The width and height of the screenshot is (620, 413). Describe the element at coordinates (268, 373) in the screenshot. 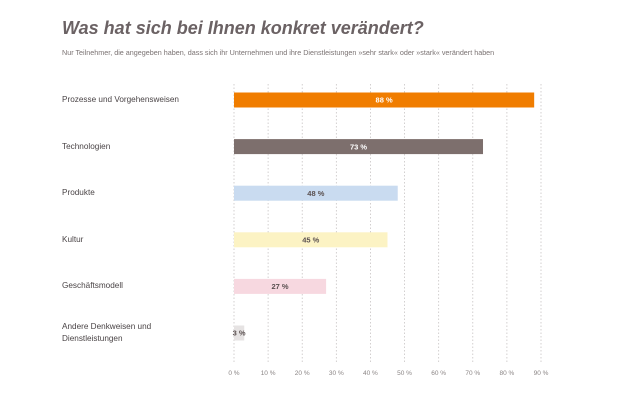

I see `x-tick-label: 10 %` at that location.